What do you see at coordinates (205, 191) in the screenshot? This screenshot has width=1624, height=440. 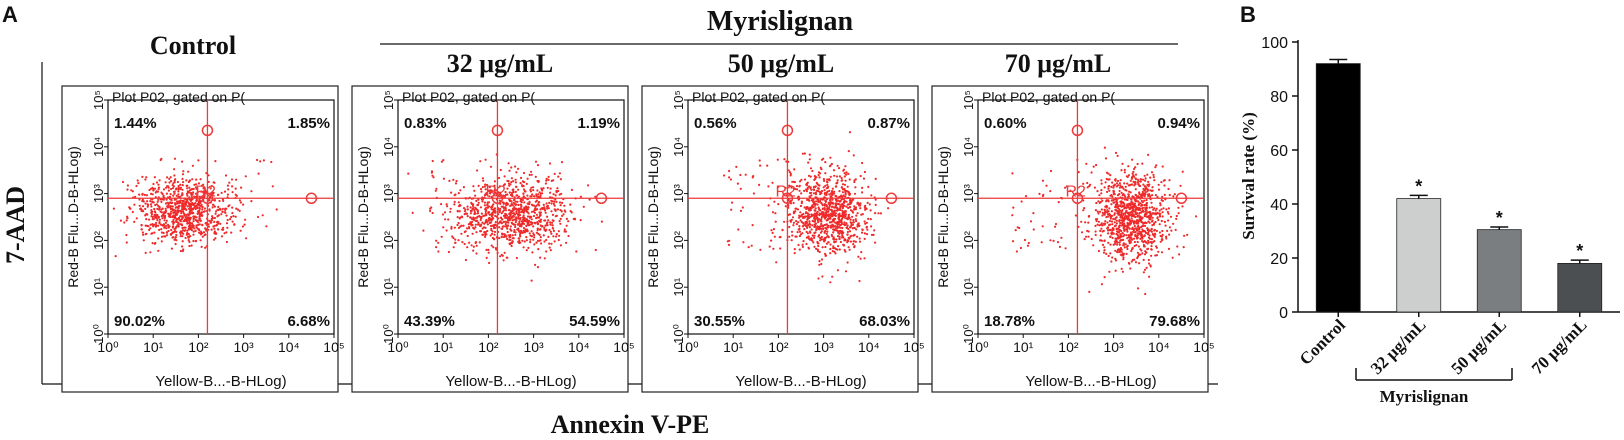 I see `gate-region-label: R2` at bounding box center [205, 191].